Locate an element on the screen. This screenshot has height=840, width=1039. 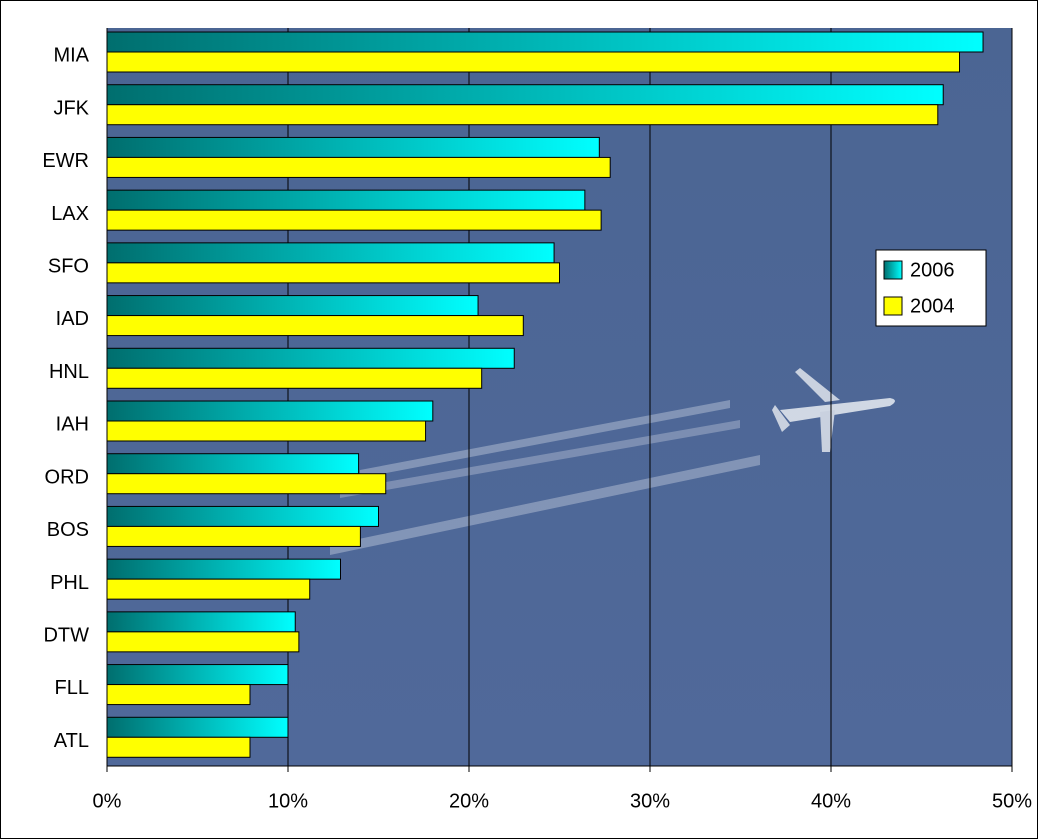
y-tick-label: MIA is located at coordinates (71, 56).